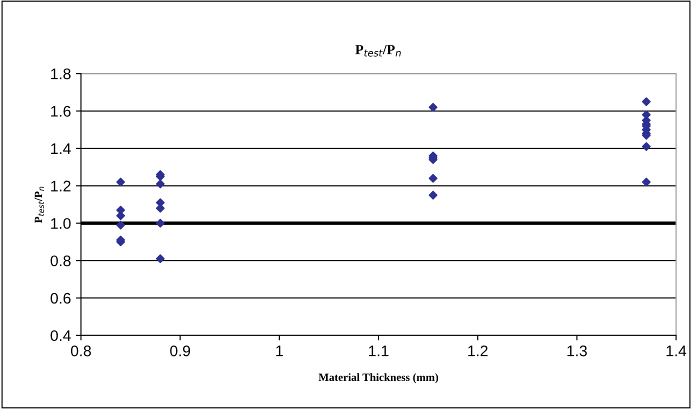  What do you see at coordinates (61, 111) in the screenshot?
I see `y-tick-label: 1.6` at bounding box center [61, 111].